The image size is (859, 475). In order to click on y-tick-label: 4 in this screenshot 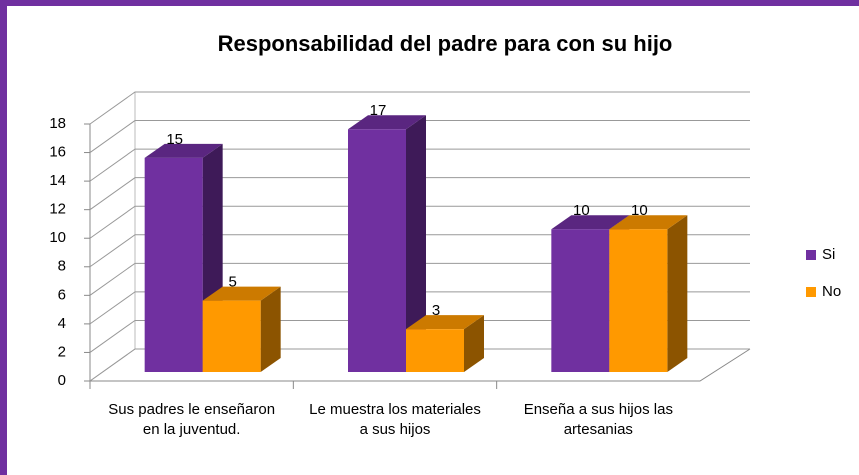, I will do `click(62, 323)`.